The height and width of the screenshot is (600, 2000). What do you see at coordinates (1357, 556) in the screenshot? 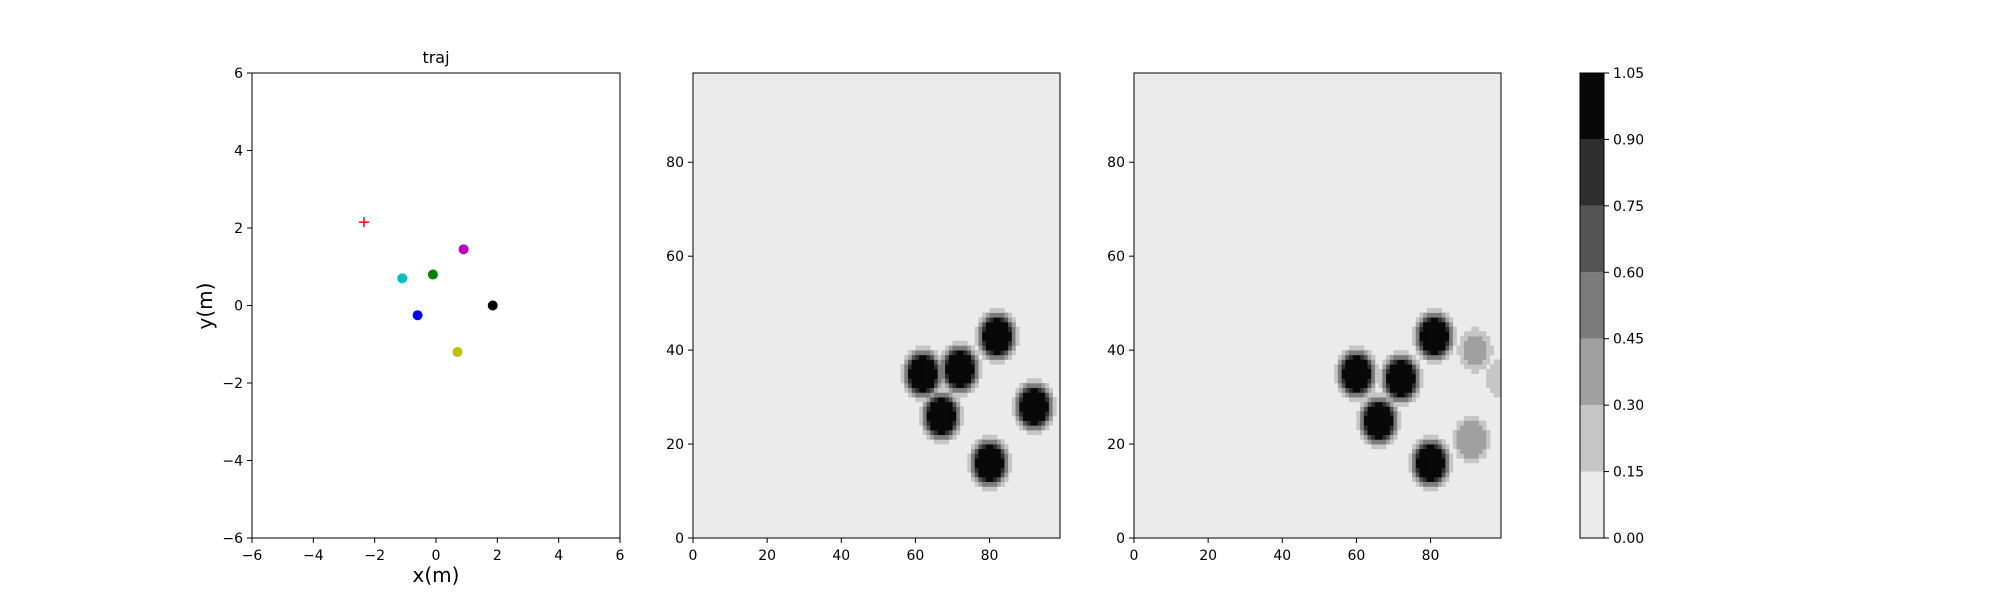
I see `heatmap-2-x-tick-label: 60` at bounding box center [1357, 556].